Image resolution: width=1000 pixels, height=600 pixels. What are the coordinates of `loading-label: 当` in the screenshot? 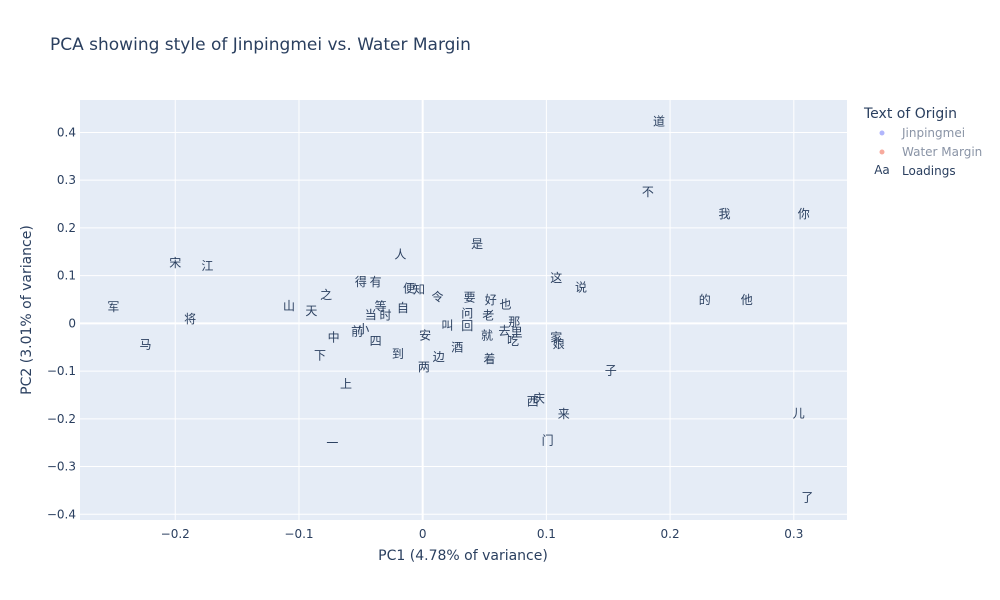 It's located at (371, 315).